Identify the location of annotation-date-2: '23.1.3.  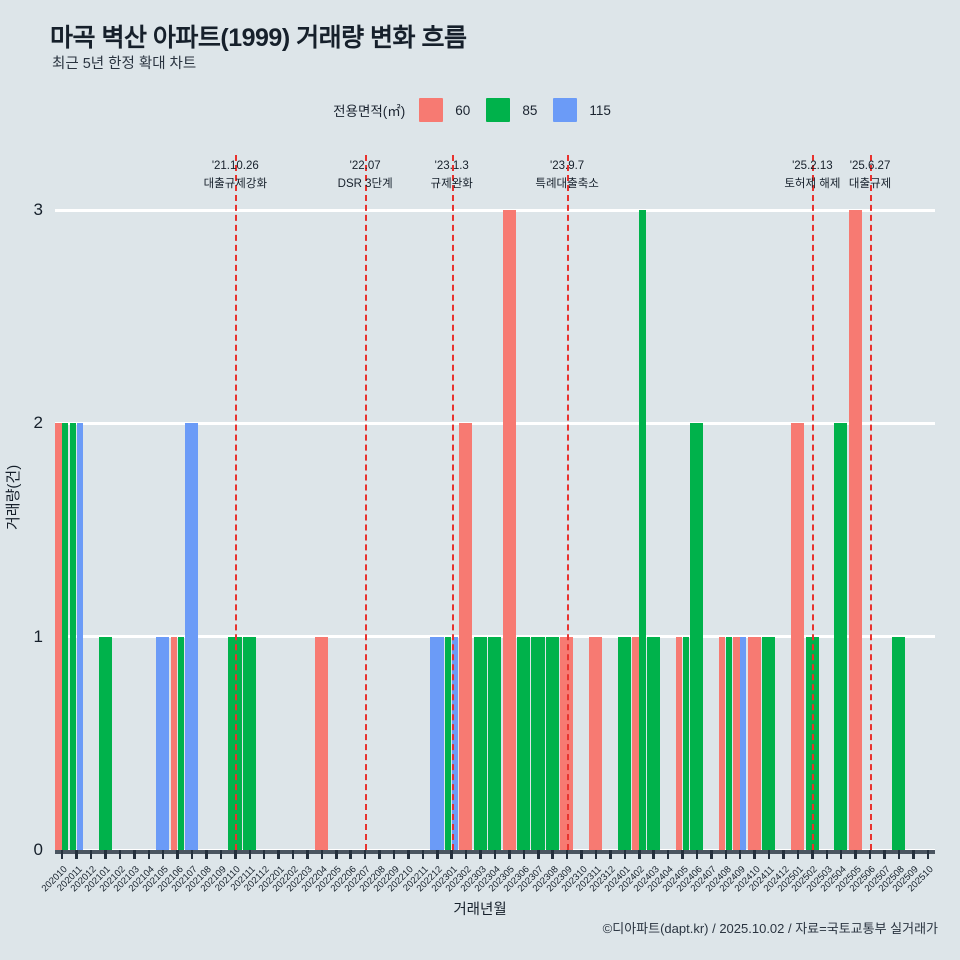
(451, 166).